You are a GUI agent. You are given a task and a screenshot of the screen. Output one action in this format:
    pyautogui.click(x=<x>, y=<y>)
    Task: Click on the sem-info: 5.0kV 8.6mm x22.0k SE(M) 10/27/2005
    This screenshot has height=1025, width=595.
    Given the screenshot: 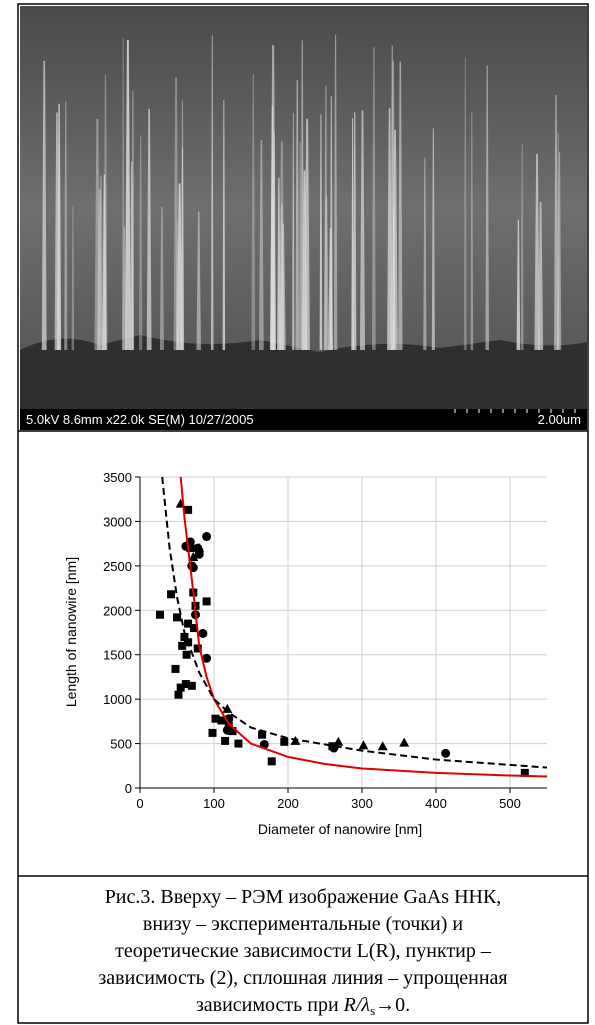 What is the action you would take?
    pyautogui.click(x=140, y=419)
    